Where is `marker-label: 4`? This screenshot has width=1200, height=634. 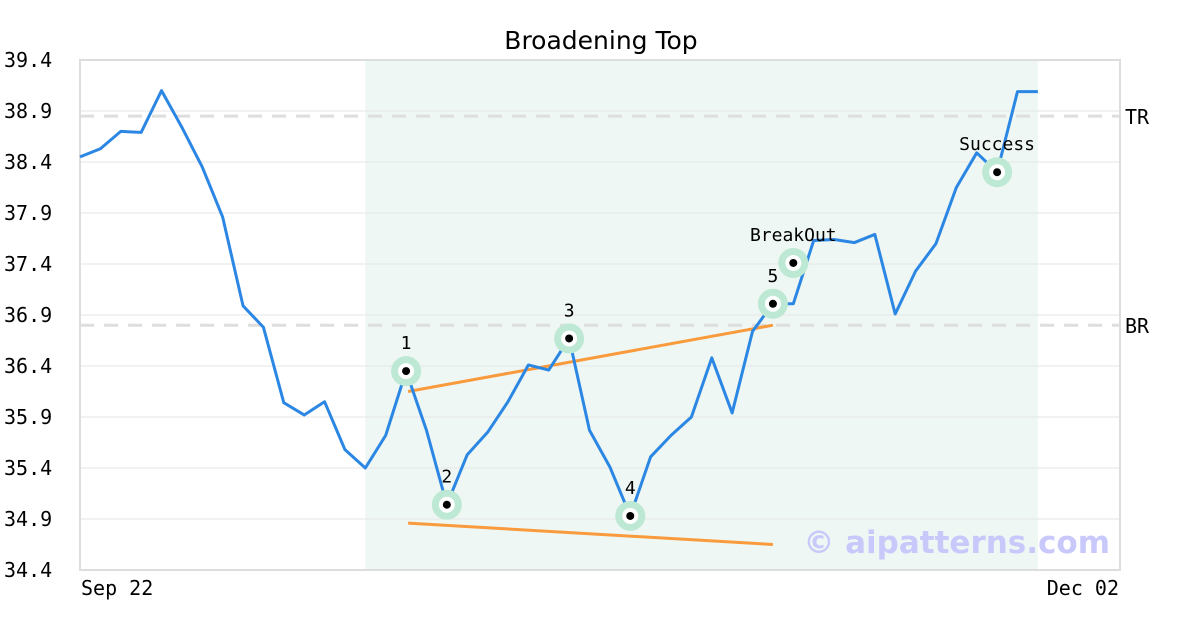 marker-label: 4 is located at coordinates (630, 488).